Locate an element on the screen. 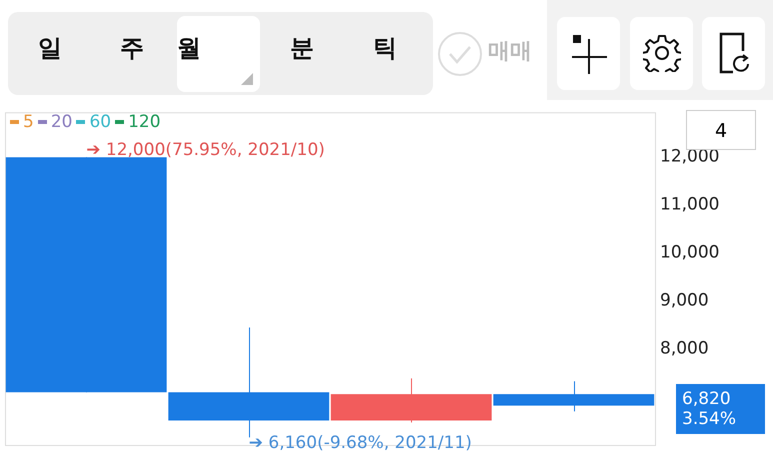 The height and width of the screenshot is (460, 773). y-tick-label: 8,000 is located at coordinates (684, 348).